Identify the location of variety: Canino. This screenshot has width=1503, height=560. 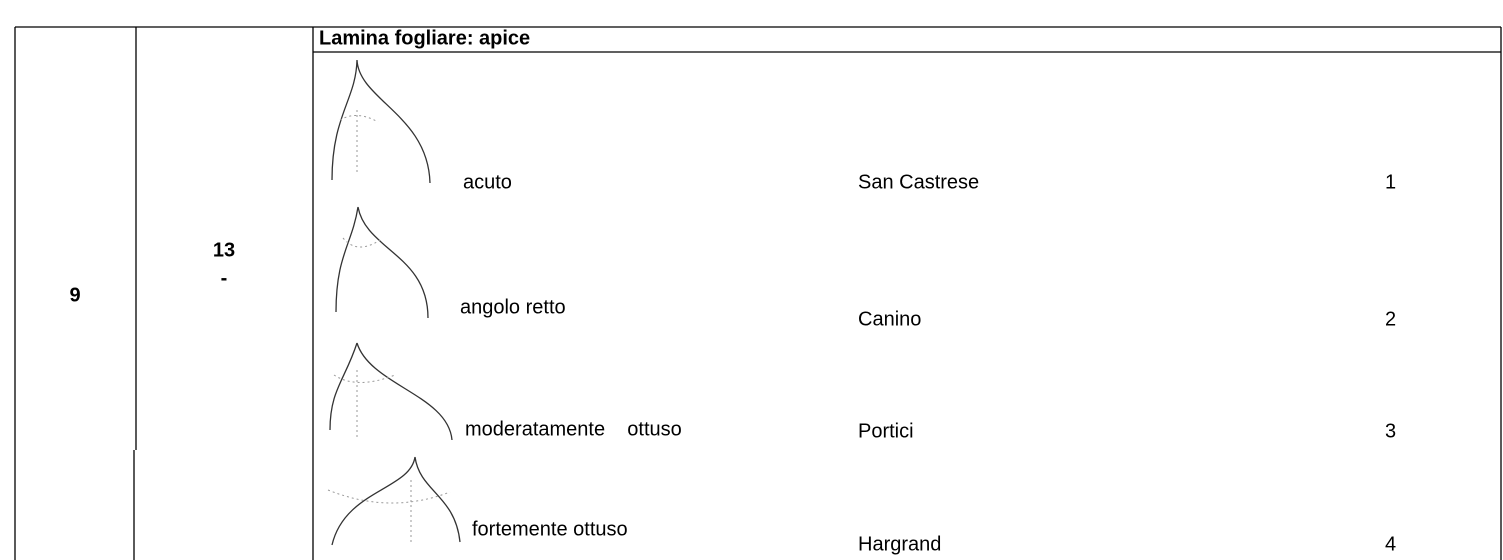
(889, 319).